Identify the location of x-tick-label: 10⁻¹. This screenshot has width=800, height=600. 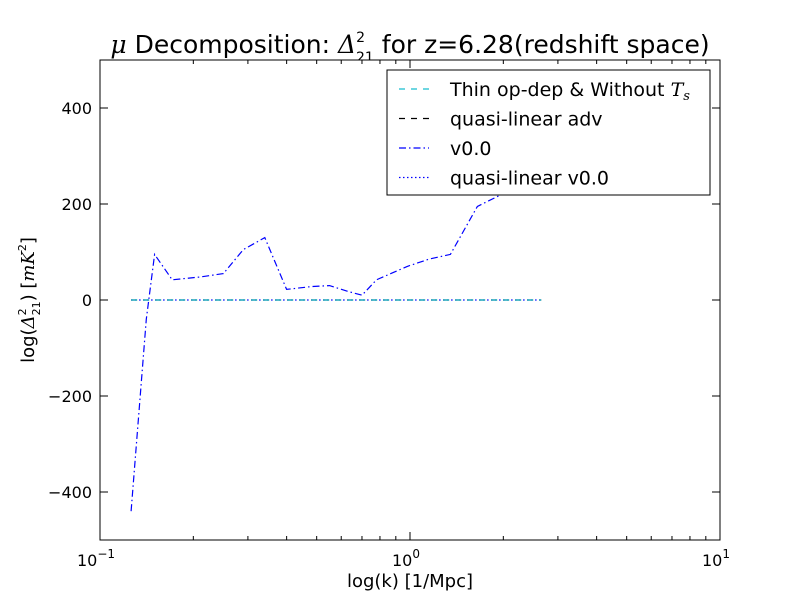
(96, 558).